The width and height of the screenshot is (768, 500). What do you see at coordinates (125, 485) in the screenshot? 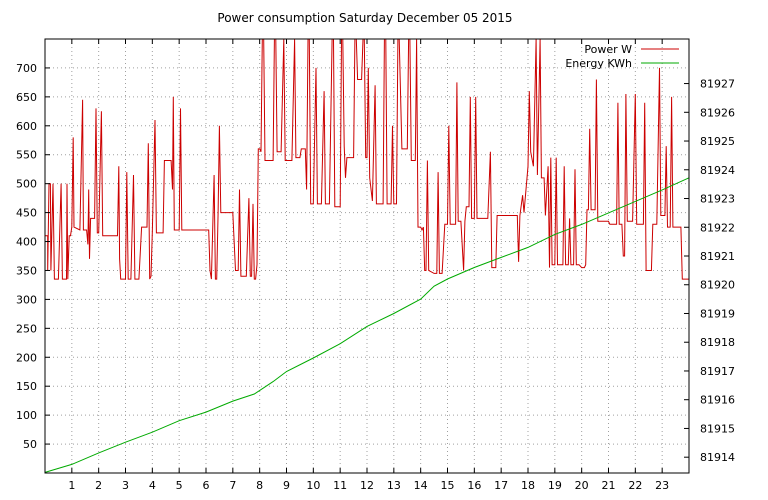
I see `x-tick-label: 3` at bounding box center [125, 485].